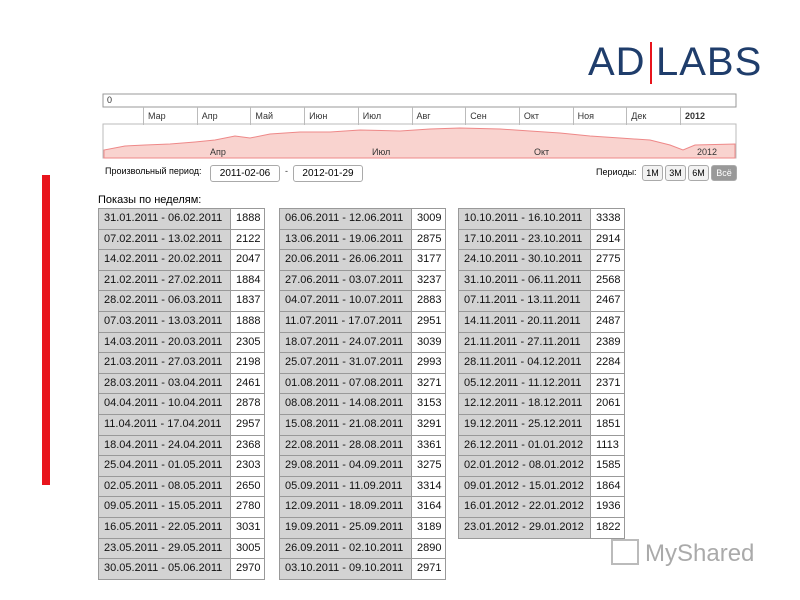 Image resolution: width=800 pixels, height=600 pixels. I want to click on week-value: 2970, so click(247, 569).